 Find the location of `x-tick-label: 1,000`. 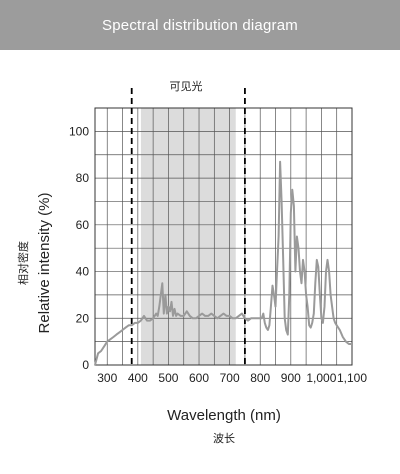

x-tick-label: 1,000 is located at coordinates (321, 378).